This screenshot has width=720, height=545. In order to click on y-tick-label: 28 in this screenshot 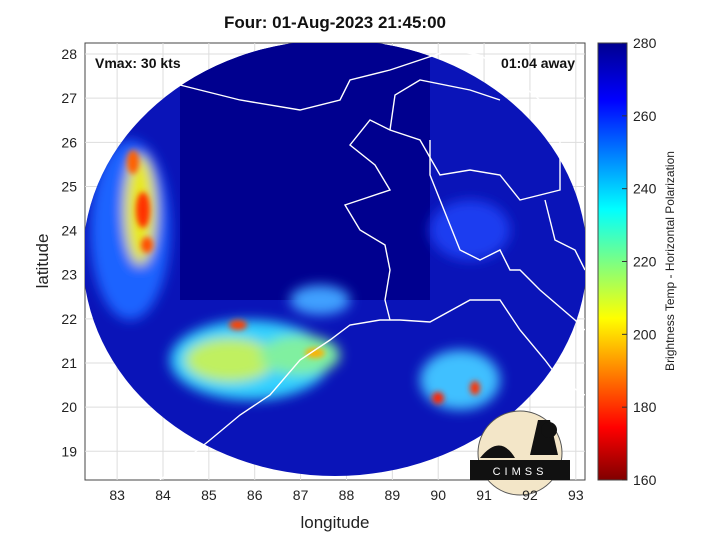, I will do `click(69, 54)`.